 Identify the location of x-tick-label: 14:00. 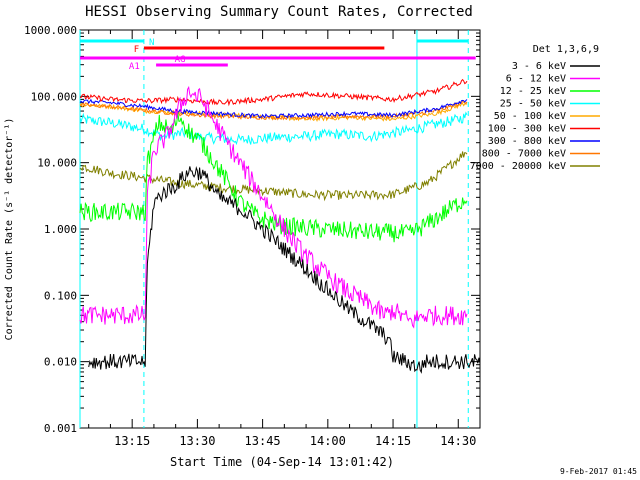
(328, 441).